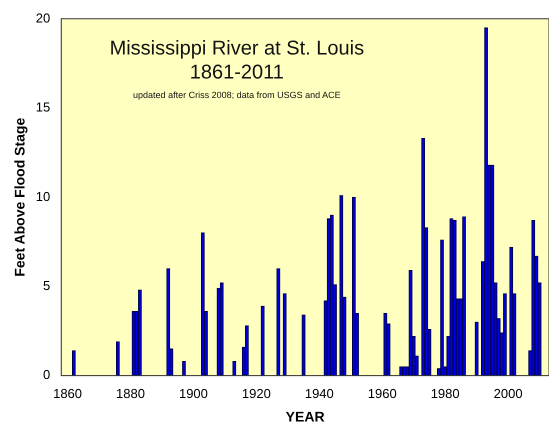 The image size is (557, 438). What do you see at coordinates (237, 95) in the screenshot?
I see `text: updated after Criss 2008; data from USGS and ACE` at bounding box center [237, 95].